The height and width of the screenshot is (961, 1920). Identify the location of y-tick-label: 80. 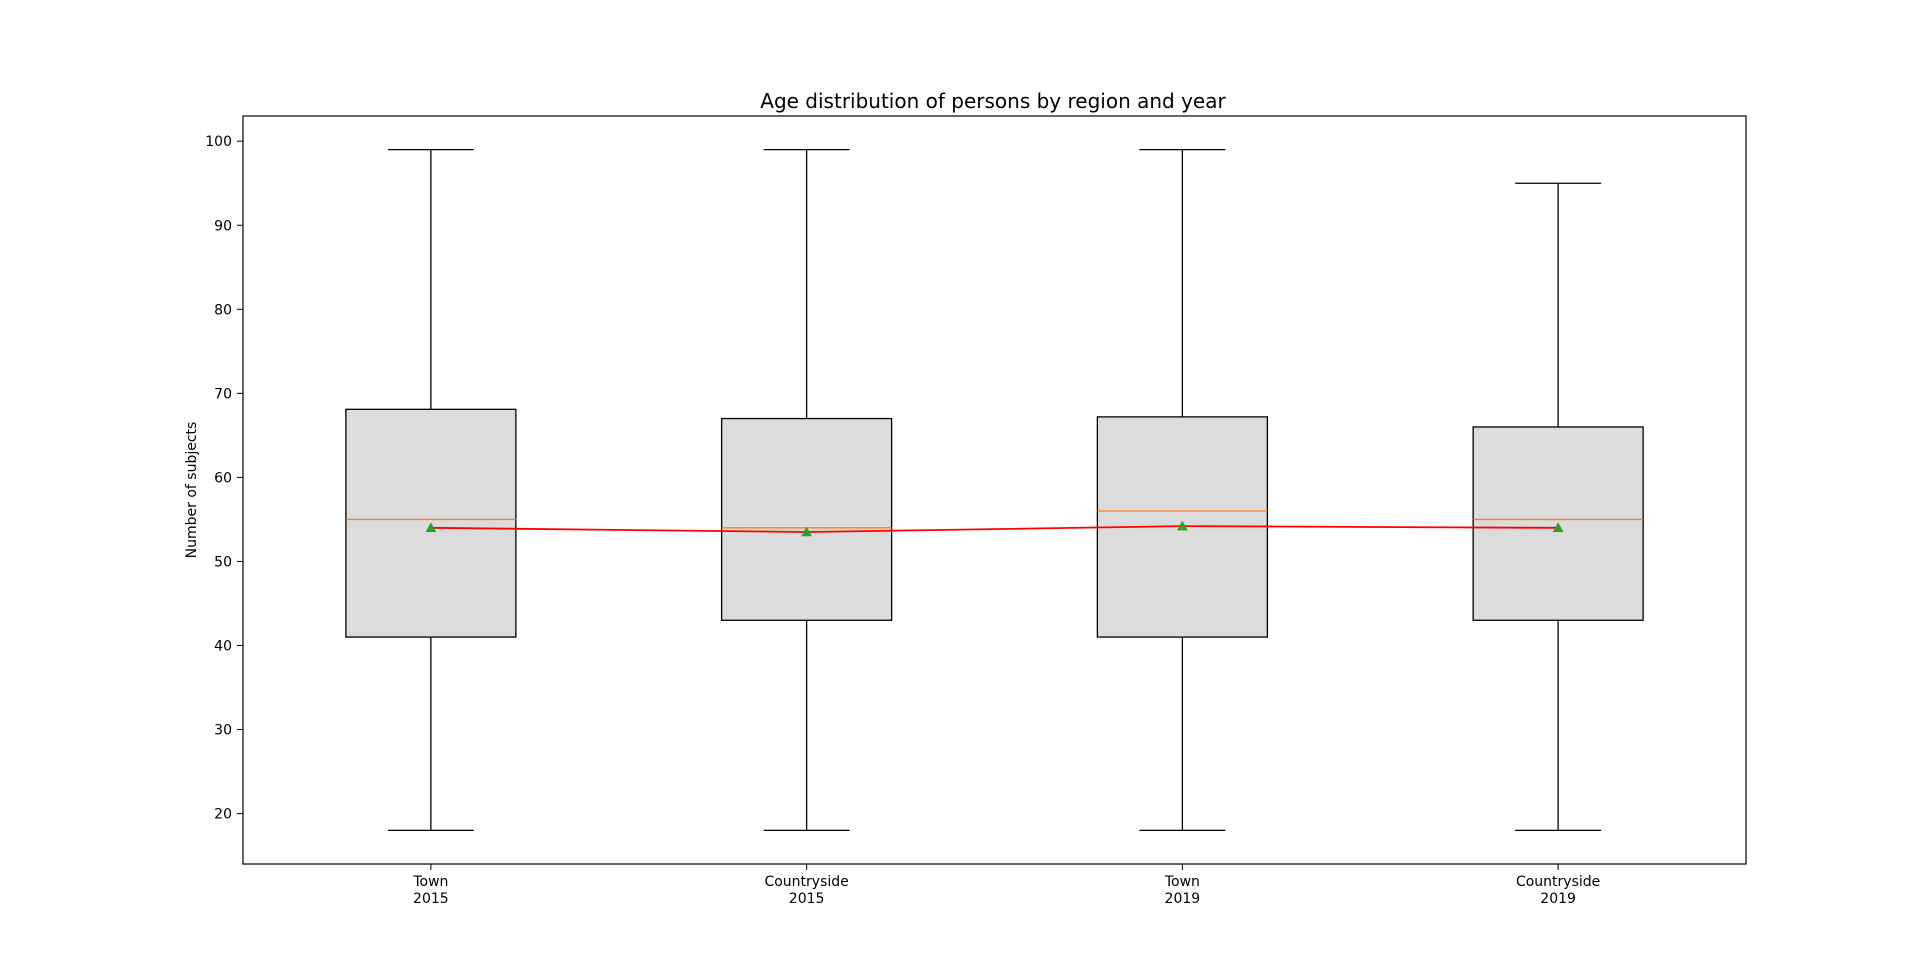
(223, 310).